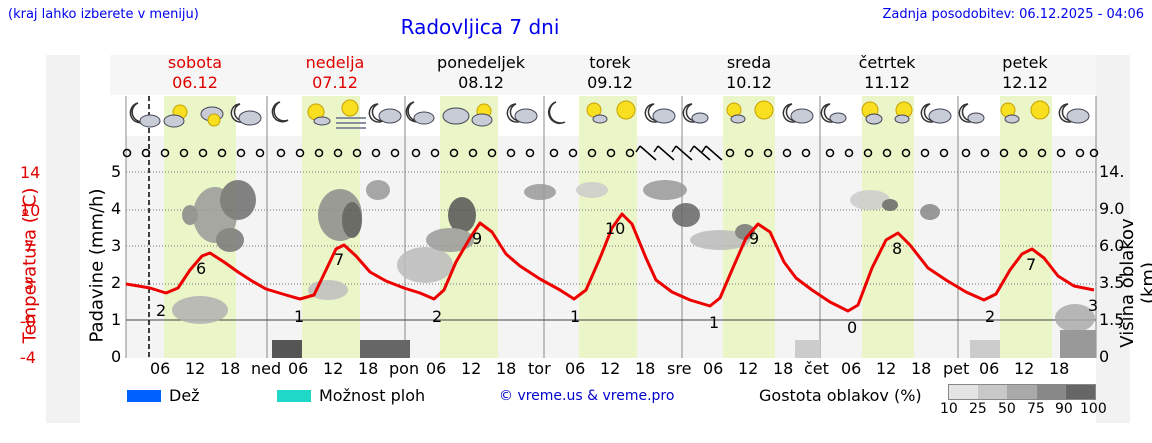 Image resolution: width=1152 pixels, height=443 pixels. Describe the element at coordinates (539, 368) in the screenshot. I see `x-tick: tor` at that location.